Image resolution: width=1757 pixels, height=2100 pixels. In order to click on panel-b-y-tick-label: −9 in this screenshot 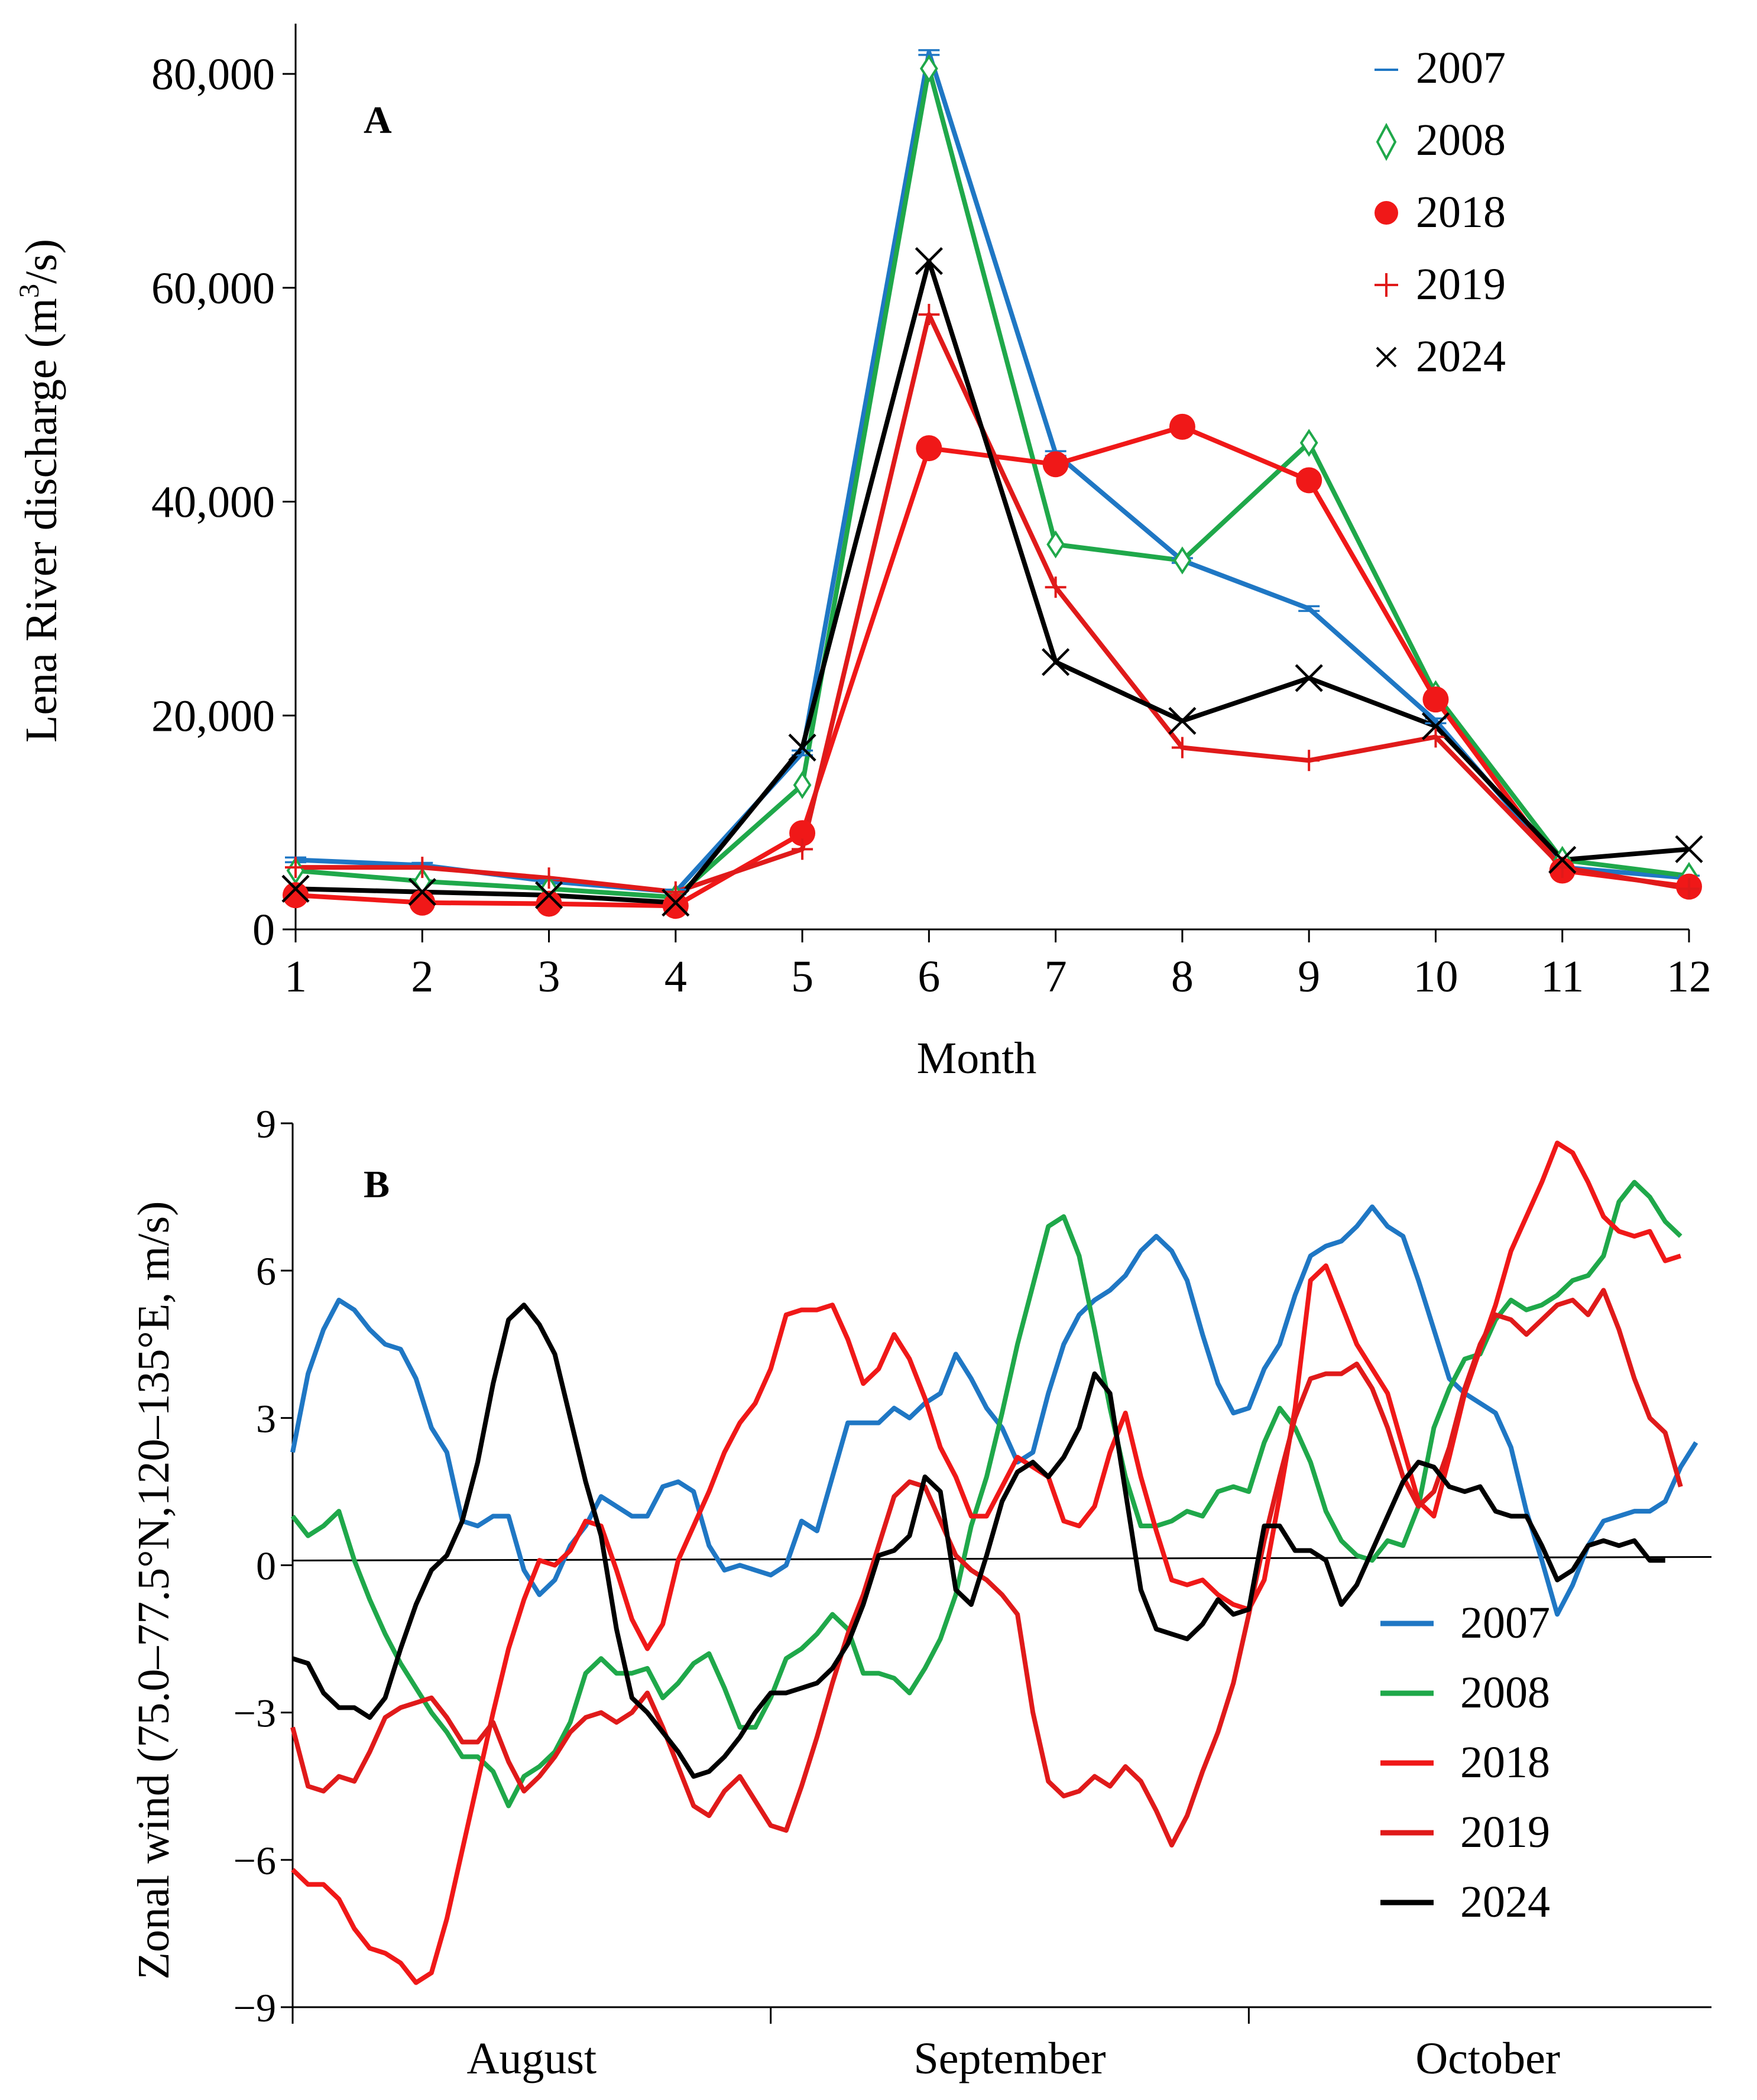, I will do `click(255, 2008)`.